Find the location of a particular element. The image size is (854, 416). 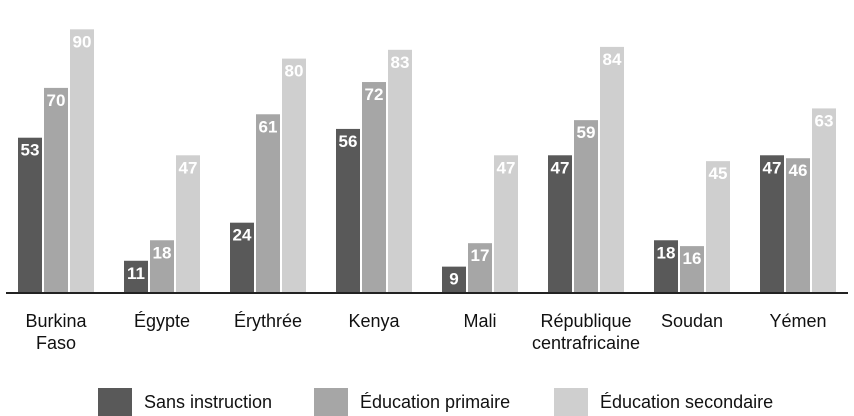

category-label: Kenya is located at coordinates (374, 321).